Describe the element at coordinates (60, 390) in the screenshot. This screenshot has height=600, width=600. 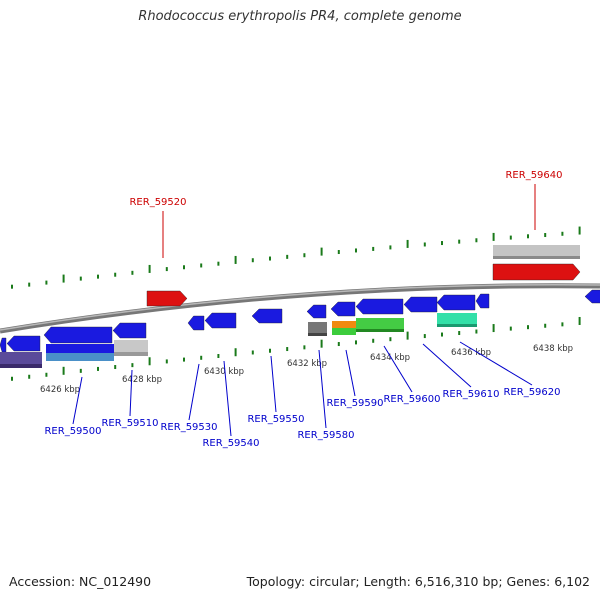
I see `kbp-tick-label: 6426 kbp` at that location.